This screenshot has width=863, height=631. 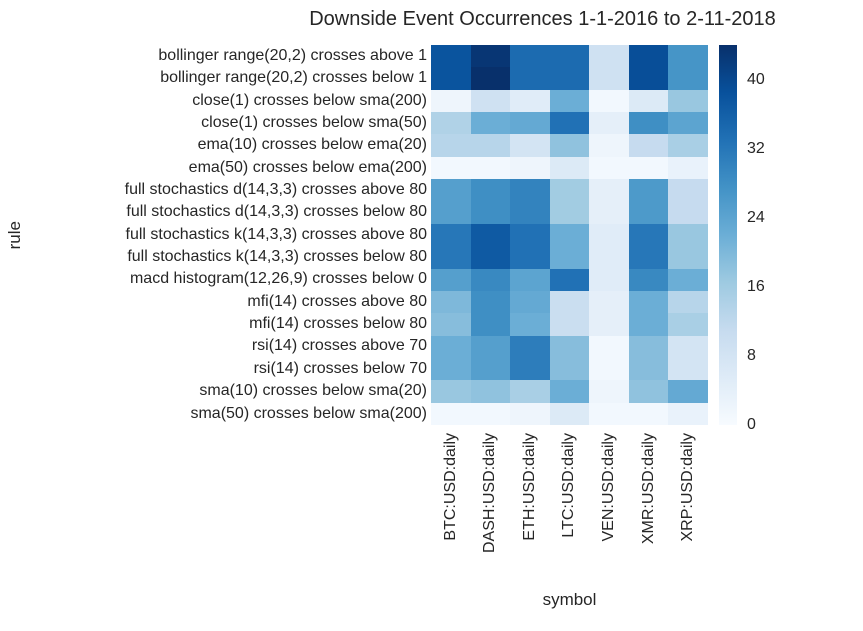 I want to click on x-tick-cell: ETH:USD:daily, so click(x=530, y=503).